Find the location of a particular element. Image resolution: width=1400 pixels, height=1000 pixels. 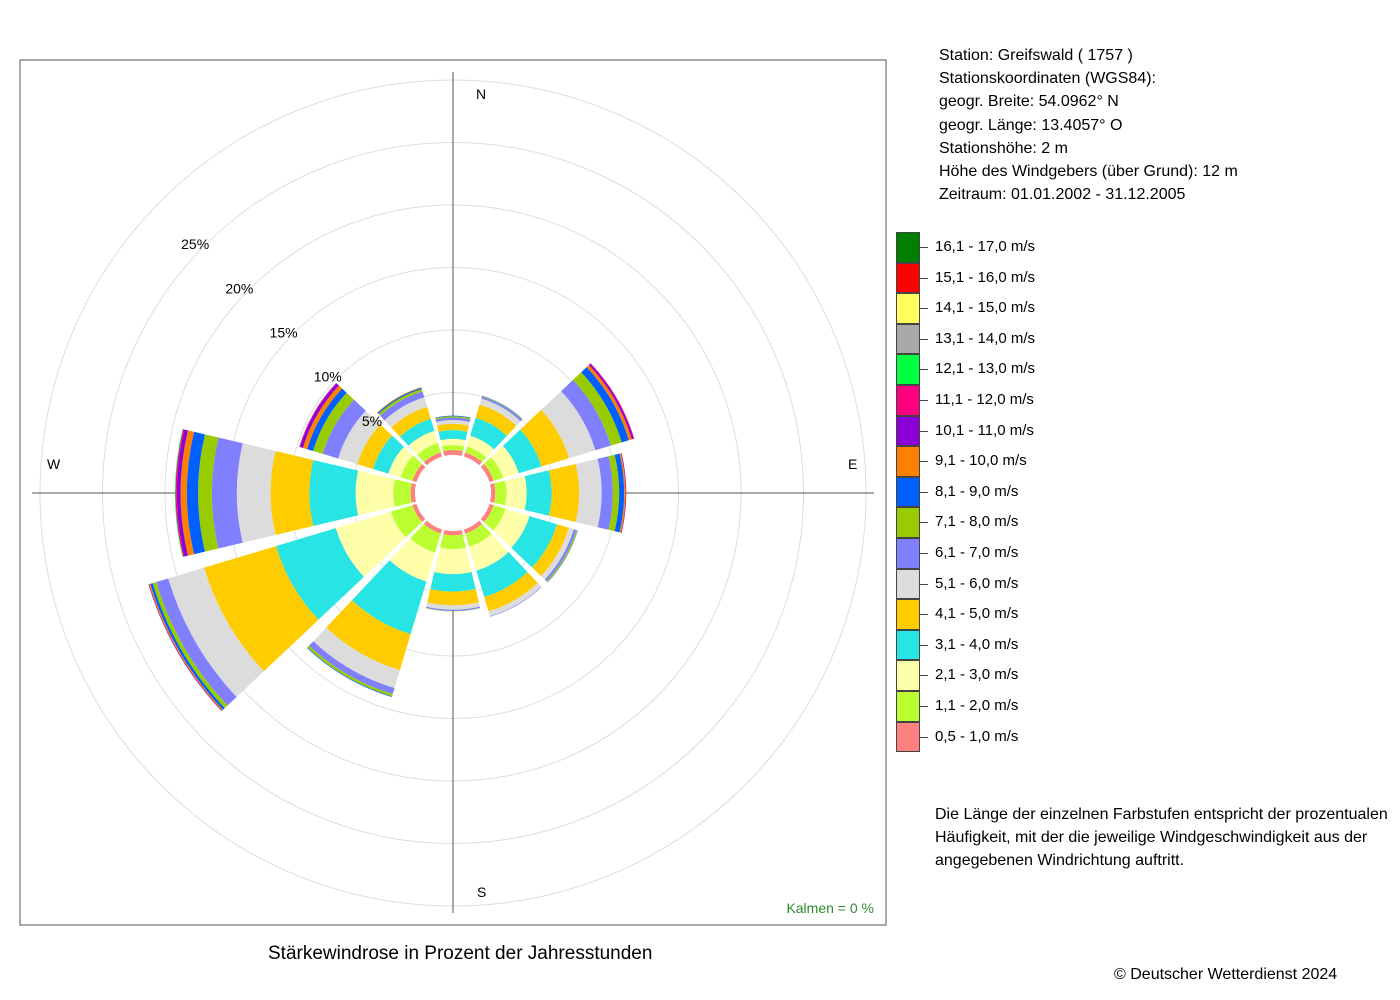

legend-item: 13,1 - 14,0 m/s is located at coordinates (996, 339).